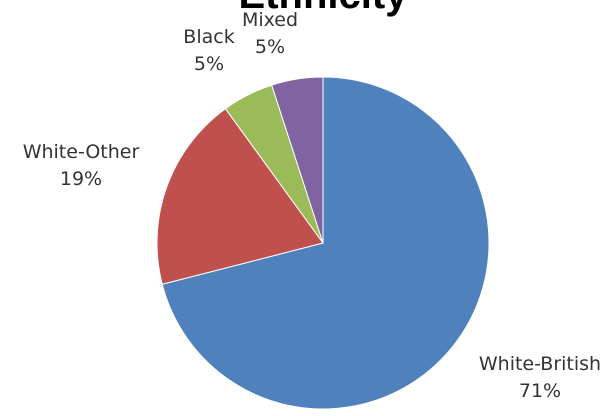 Image resolution: width=615 pixels, height=416 pixels. I want to click on pie-slice-mixed, so click(297, 160).